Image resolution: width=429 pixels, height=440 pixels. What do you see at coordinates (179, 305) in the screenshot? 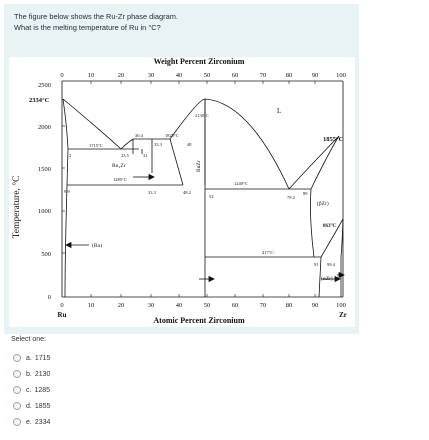
I see `bottom-tick: 40` at bounding box center [179, 305].